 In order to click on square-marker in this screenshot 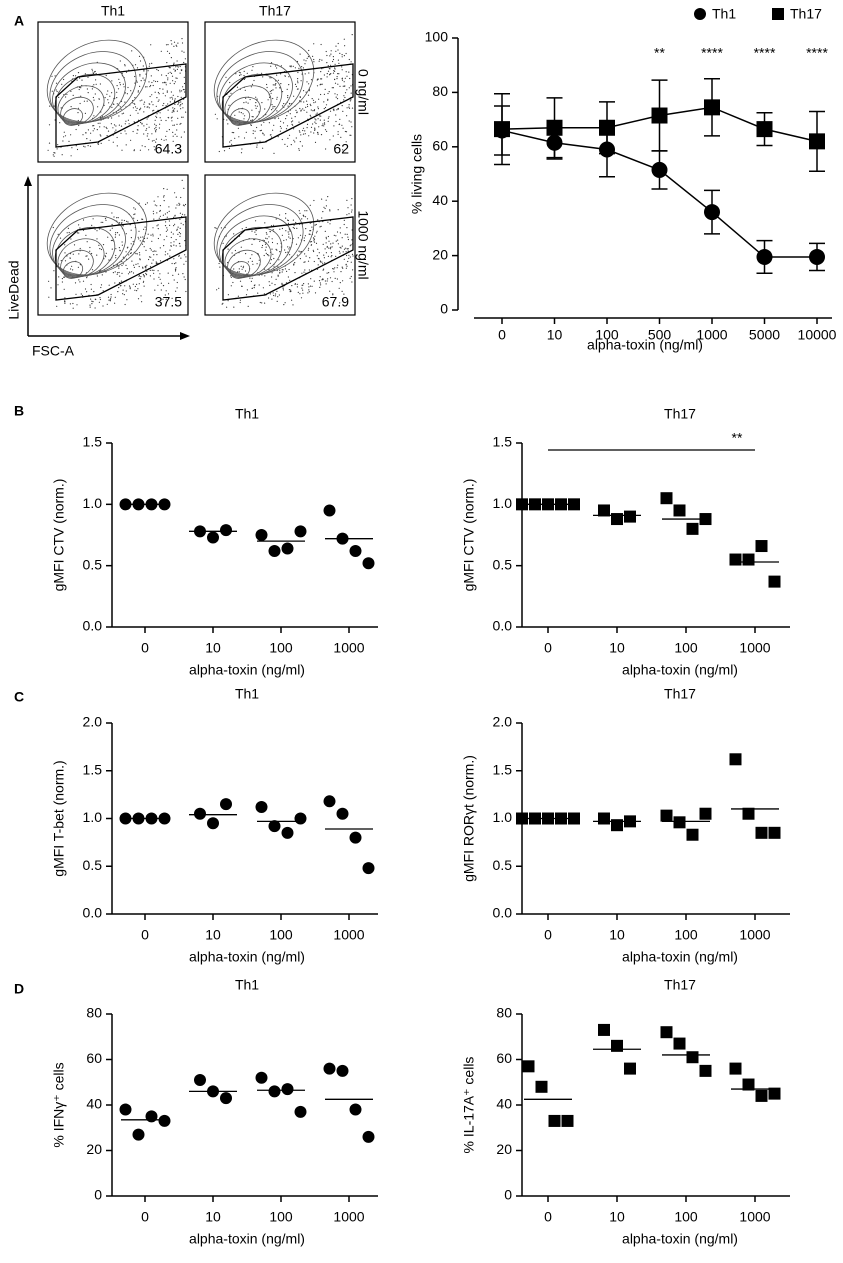, I will do `click(735, 1068)`.